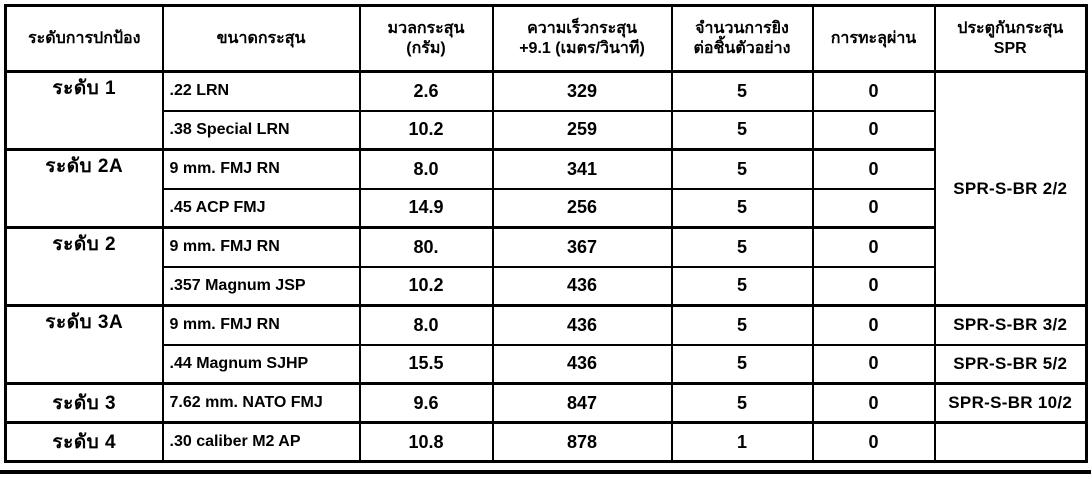 The width and height of the screenshot is (1091, 478). Describe the element at coordinates (426, 91) in the screenshot. I see `mass-cell: 2.6` at that location.